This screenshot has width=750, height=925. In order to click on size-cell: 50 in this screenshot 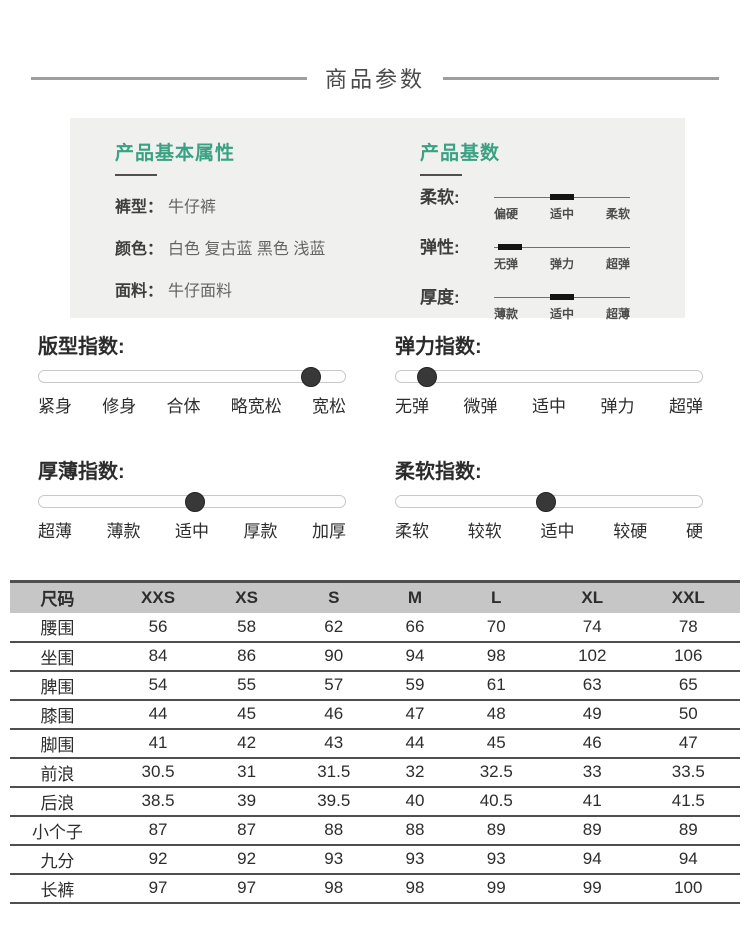, I will do `click(688, 713)`.